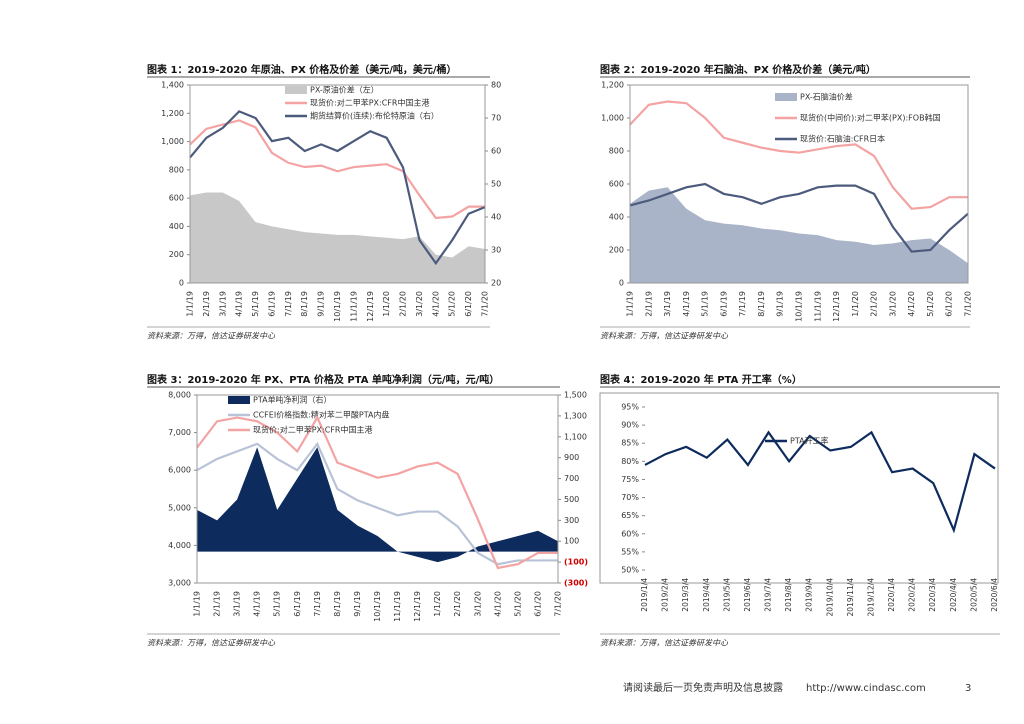  I want to click on x-tick-label: 2019/9/4, so click(809, 595).